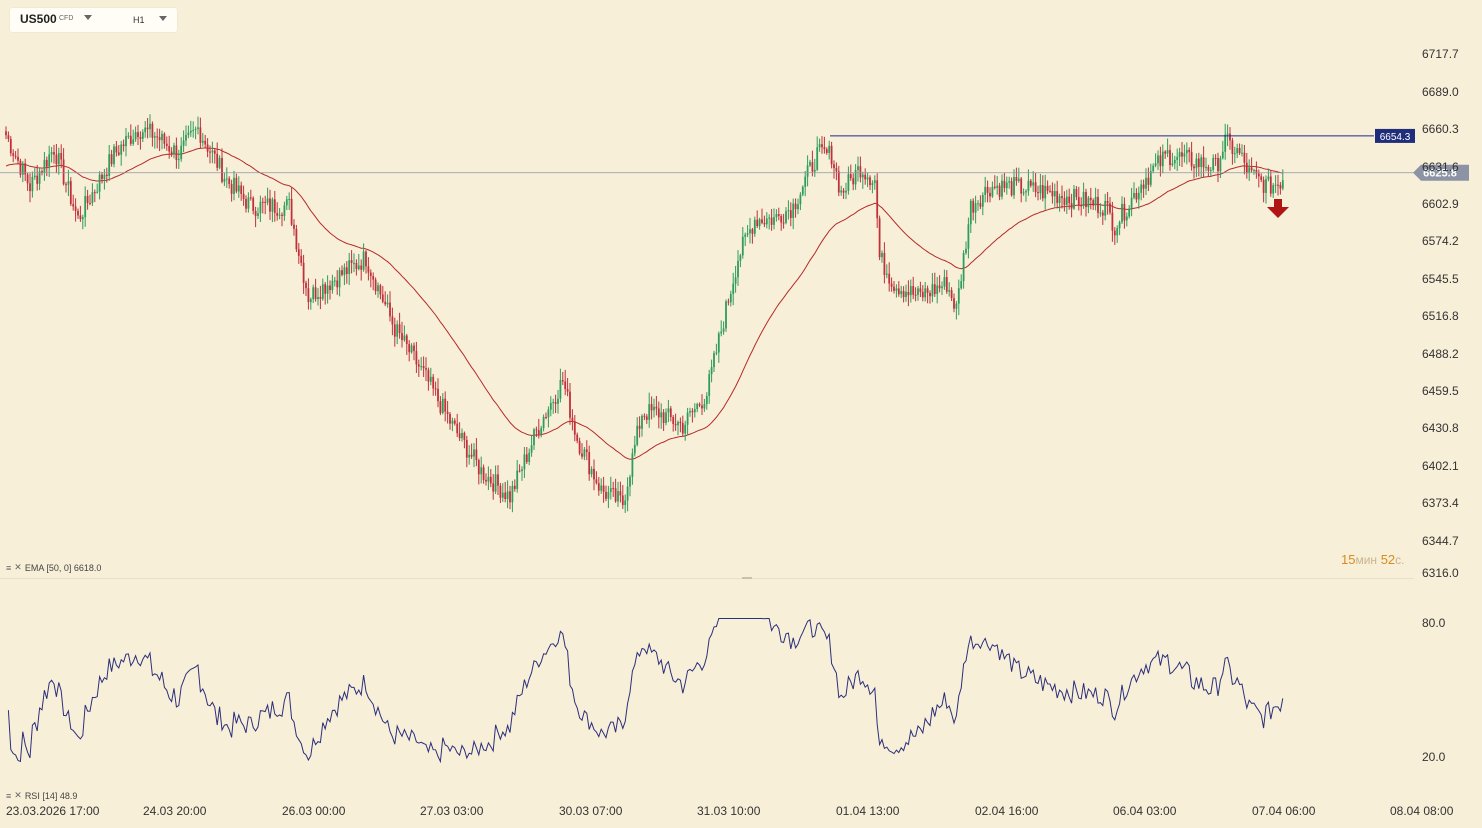 The image size is (1482, 828). Describe the element at coordinates (163, 18) in the screenshot. I see `timeframe-dropdown-chevron-down-icon` at that location.